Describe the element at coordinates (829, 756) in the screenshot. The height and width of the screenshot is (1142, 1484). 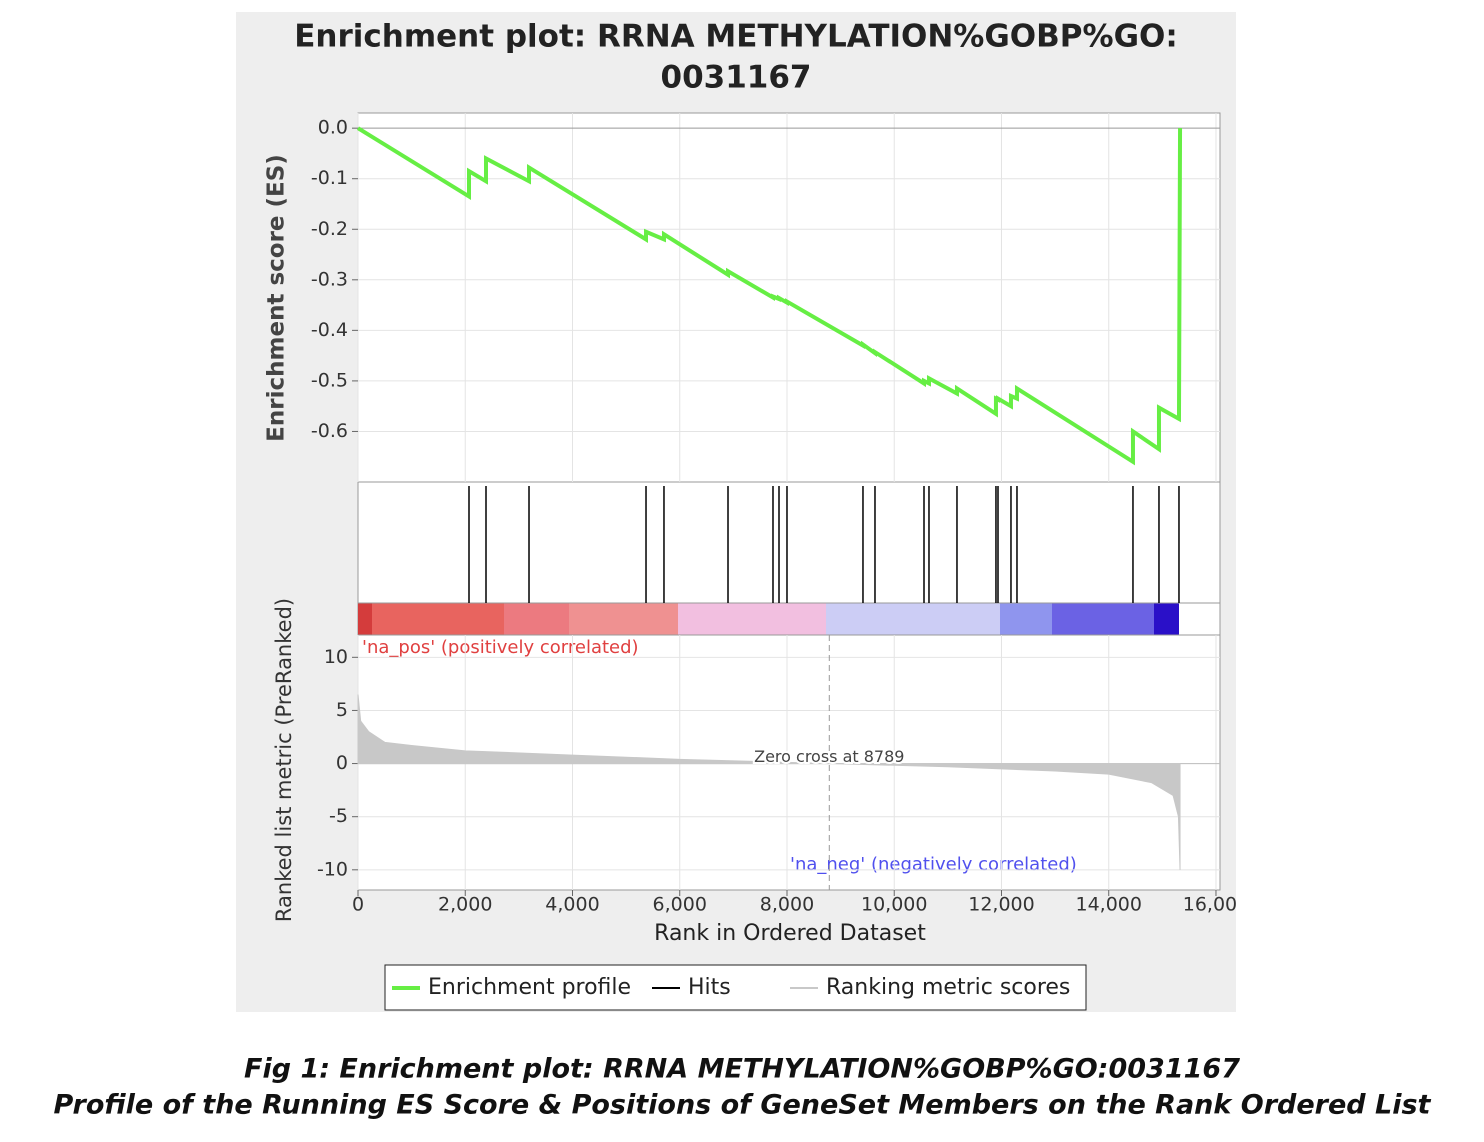
I see `annotation: Zero cross at 8789` at that location.